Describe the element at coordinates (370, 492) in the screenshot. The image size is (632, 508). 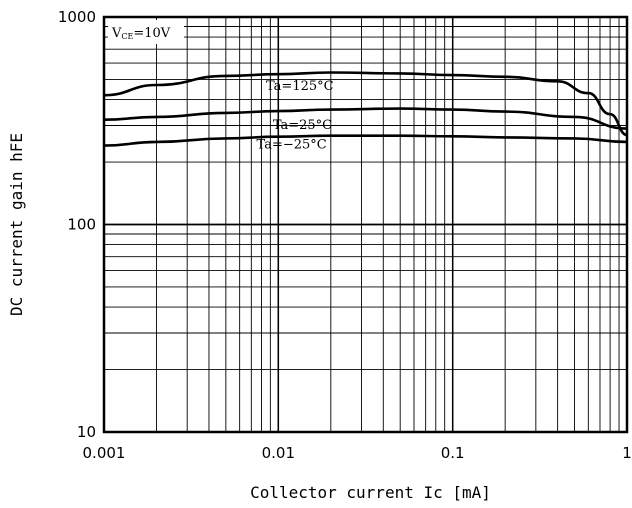
I see `x-axis-title: Collector current Ic [mA]` at that location.